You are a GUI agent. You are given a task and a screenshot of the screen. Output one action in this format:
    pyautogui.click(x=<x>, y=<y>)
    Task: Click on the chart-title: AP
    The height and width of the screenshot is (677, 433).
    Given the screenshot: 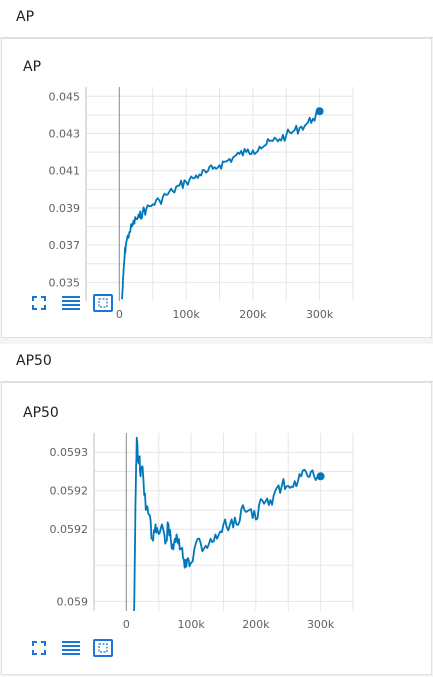 What is the action you would take?
    pyautogui.click(x=32, y=67)
    